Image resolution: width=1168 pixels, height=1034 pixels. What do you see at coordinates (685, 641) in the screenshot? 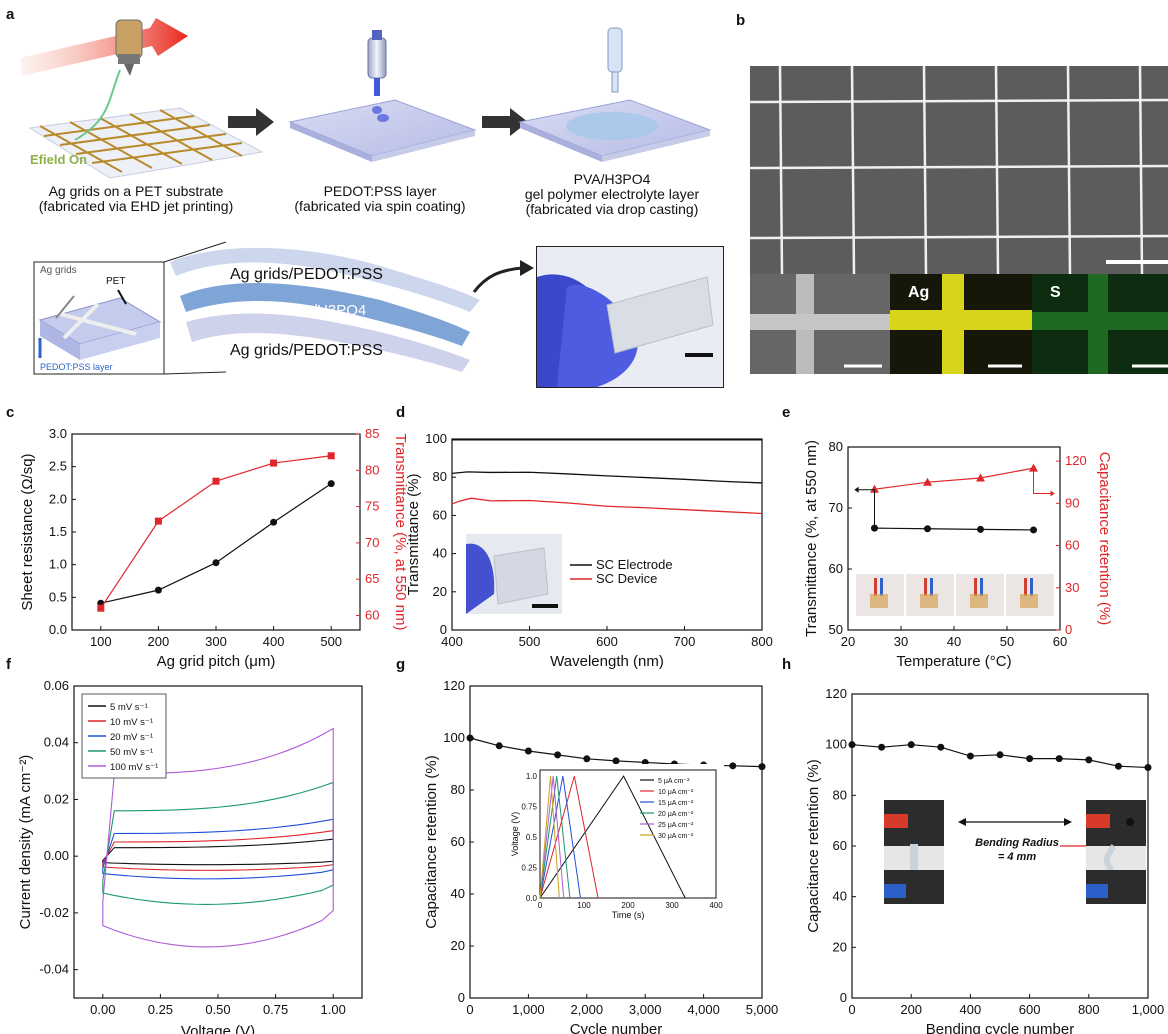
I see `x-tick-label: 700` at bounding box center [685, 641].